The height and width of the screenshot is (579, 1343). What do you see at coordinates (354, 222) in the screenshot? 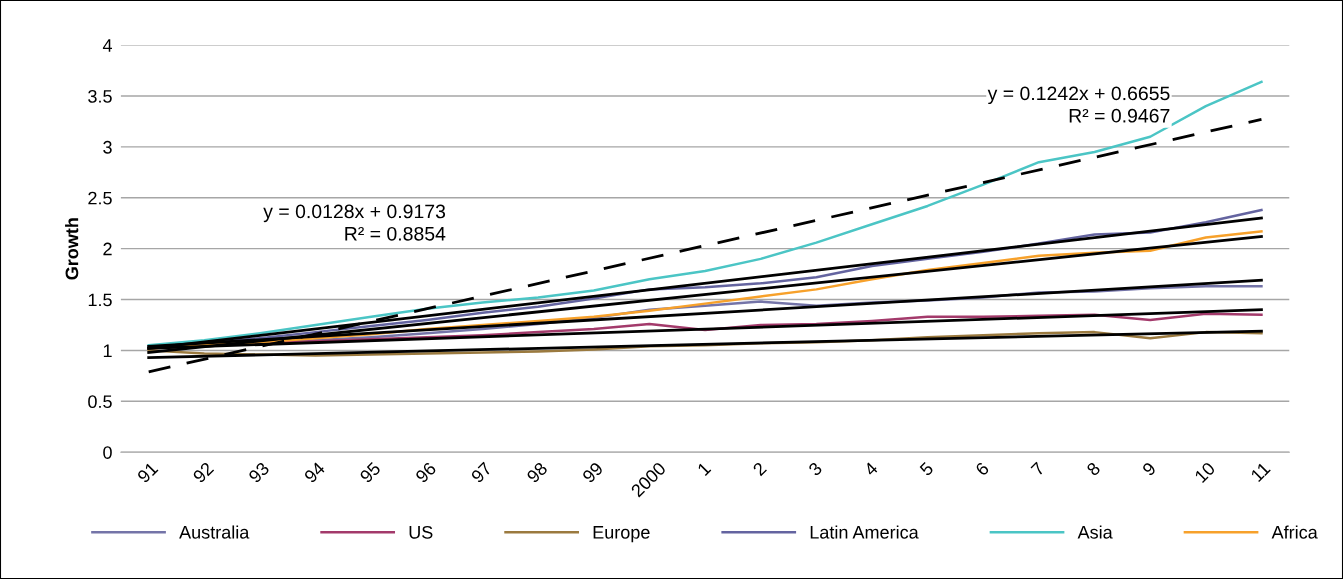
I see `annotation: y = 0.0128x + 0.9173 R² = 0.8854` at bounding box center [354, 222].